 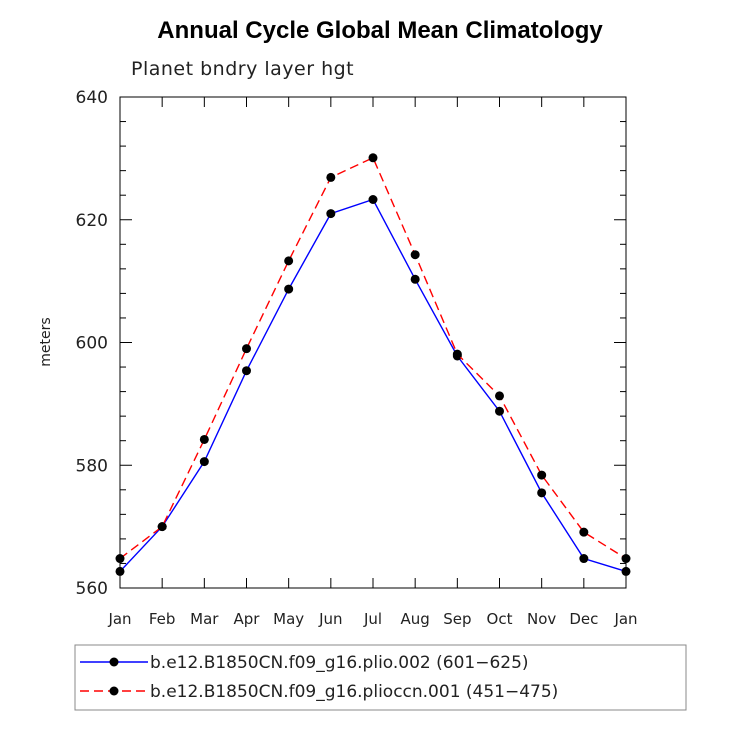 What do you see at coordinates (162, 619) in the screenshot?
I see `x-tick-label: Feb` at bounding box center [162, 619].